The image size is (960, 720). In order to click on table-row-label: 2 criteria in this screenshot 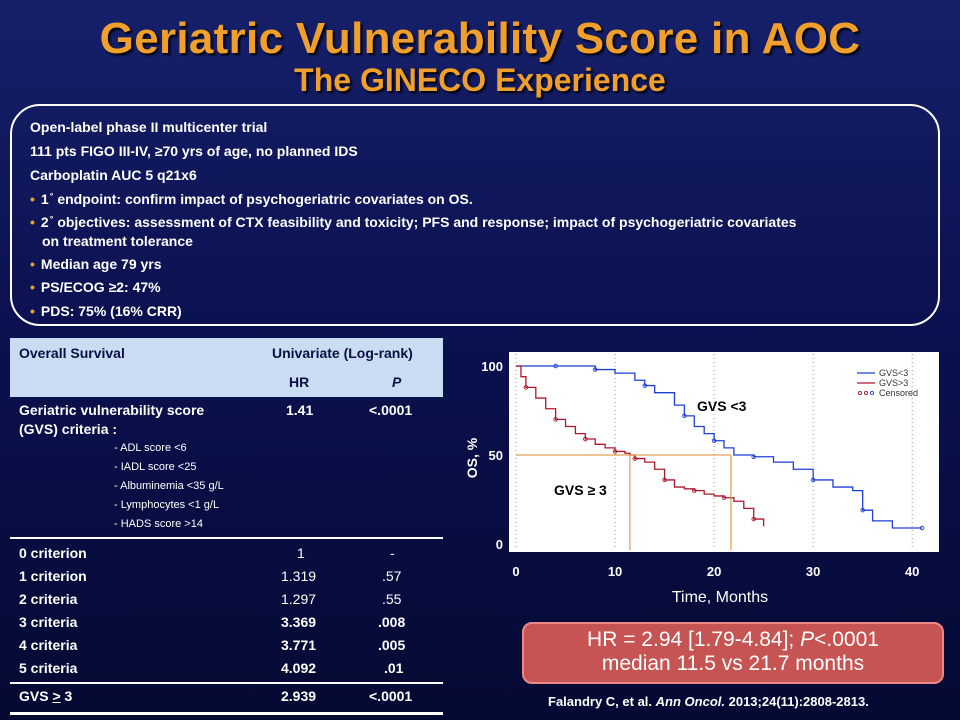, I will do `click(48, 599)`.